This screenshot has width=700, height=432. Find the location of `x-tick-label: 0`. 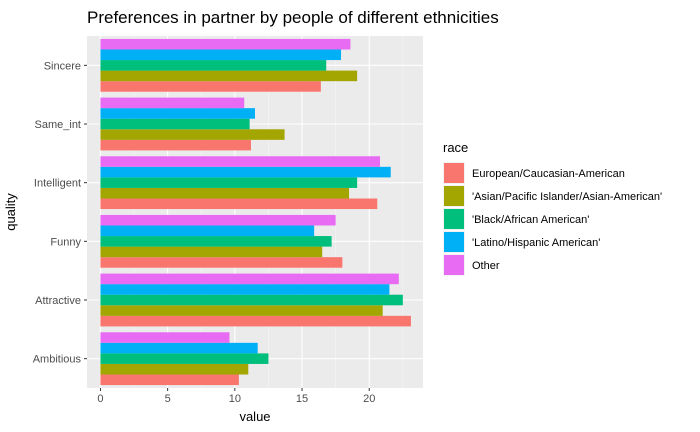

x-tick-label: 0 is located at coordinates (100, 399).